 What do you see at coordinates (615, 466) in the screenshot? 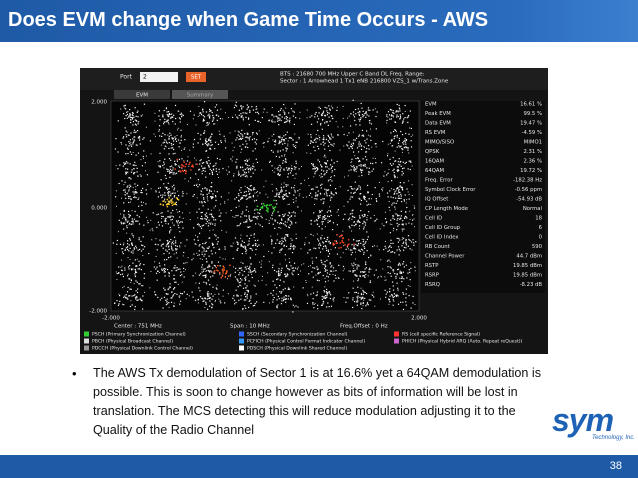
I see `page-number: 38` at bounding box center [615, 466].